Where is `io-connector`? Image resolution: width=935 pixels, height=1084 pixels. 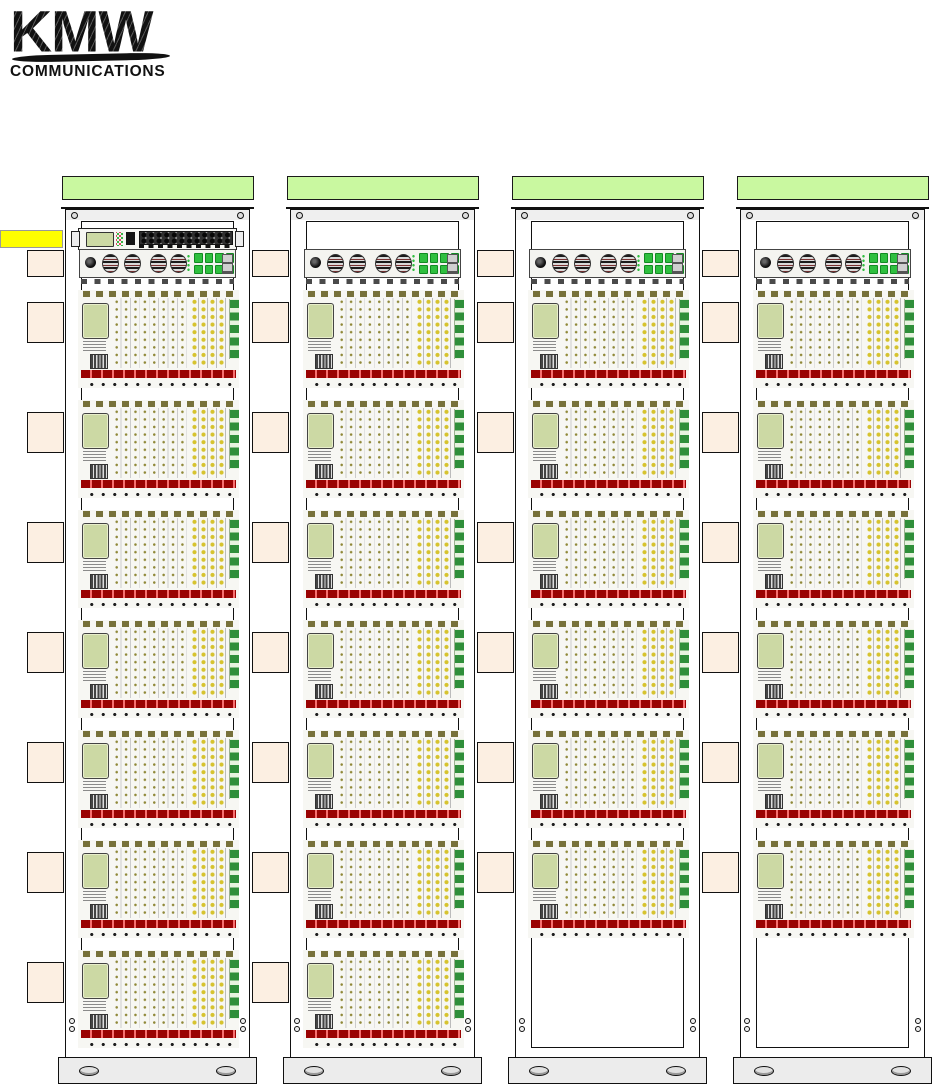
io-connector is located at coordinates (902, 264).